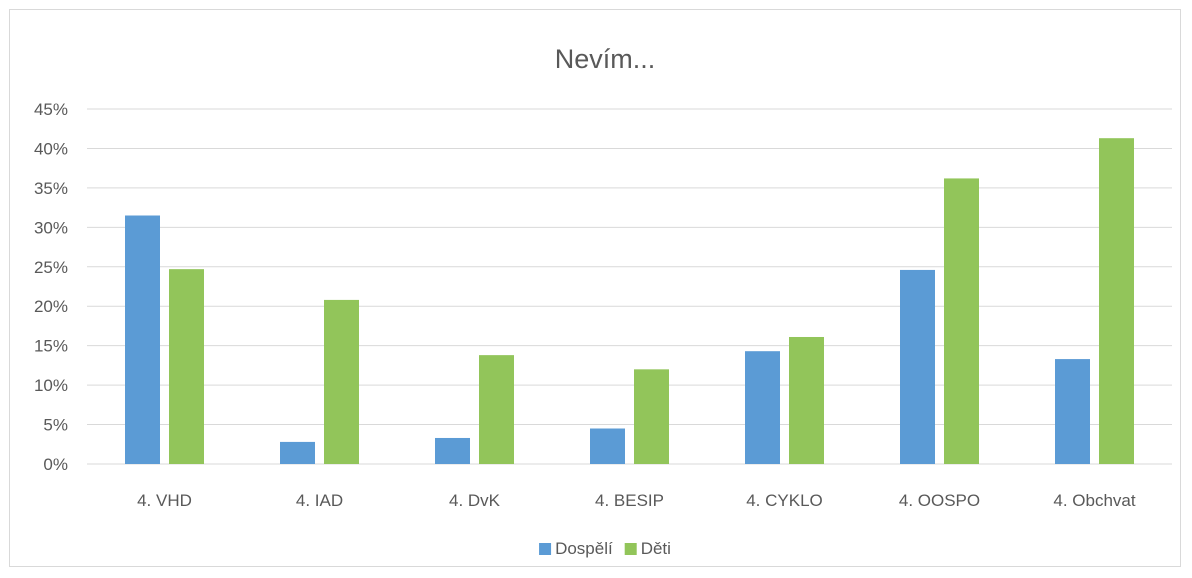 The height and width of the screenshot is (578, 1192). I want to click on legend-item: Dospělí, so click(576, 548).